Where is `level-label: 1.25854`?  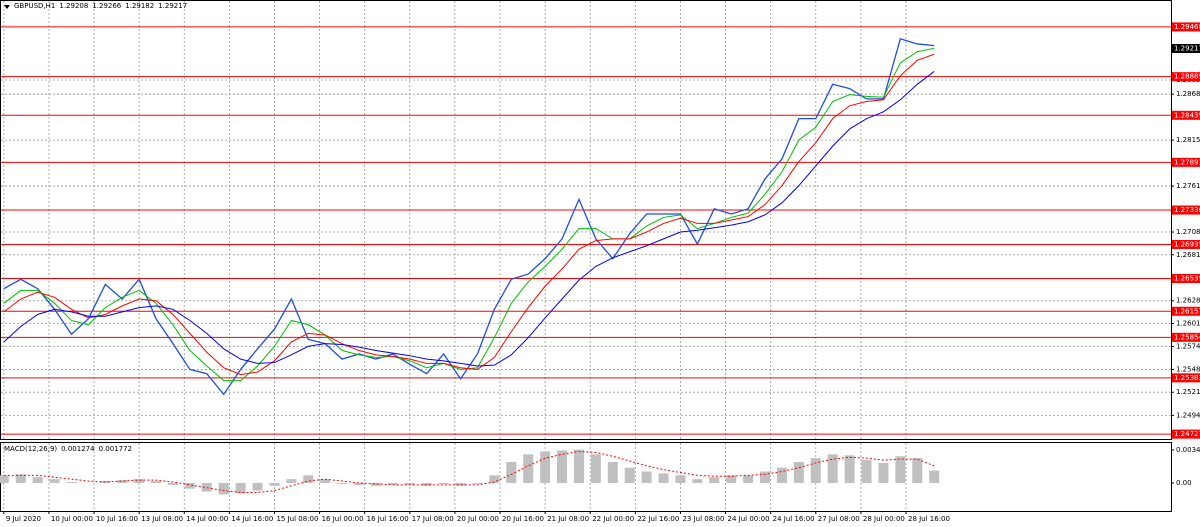
level-label: 1.25854 is located at coordinates (1187, 337).